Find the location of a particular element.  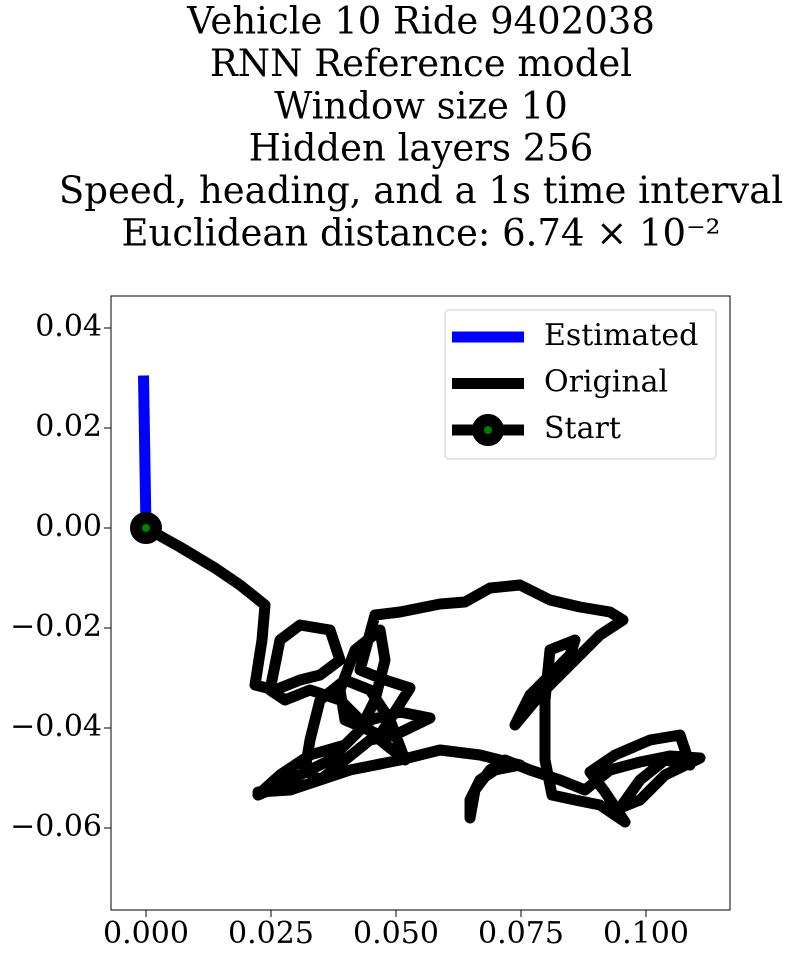

y-tick-label: −0.02 is located at coordinates (56, 626).